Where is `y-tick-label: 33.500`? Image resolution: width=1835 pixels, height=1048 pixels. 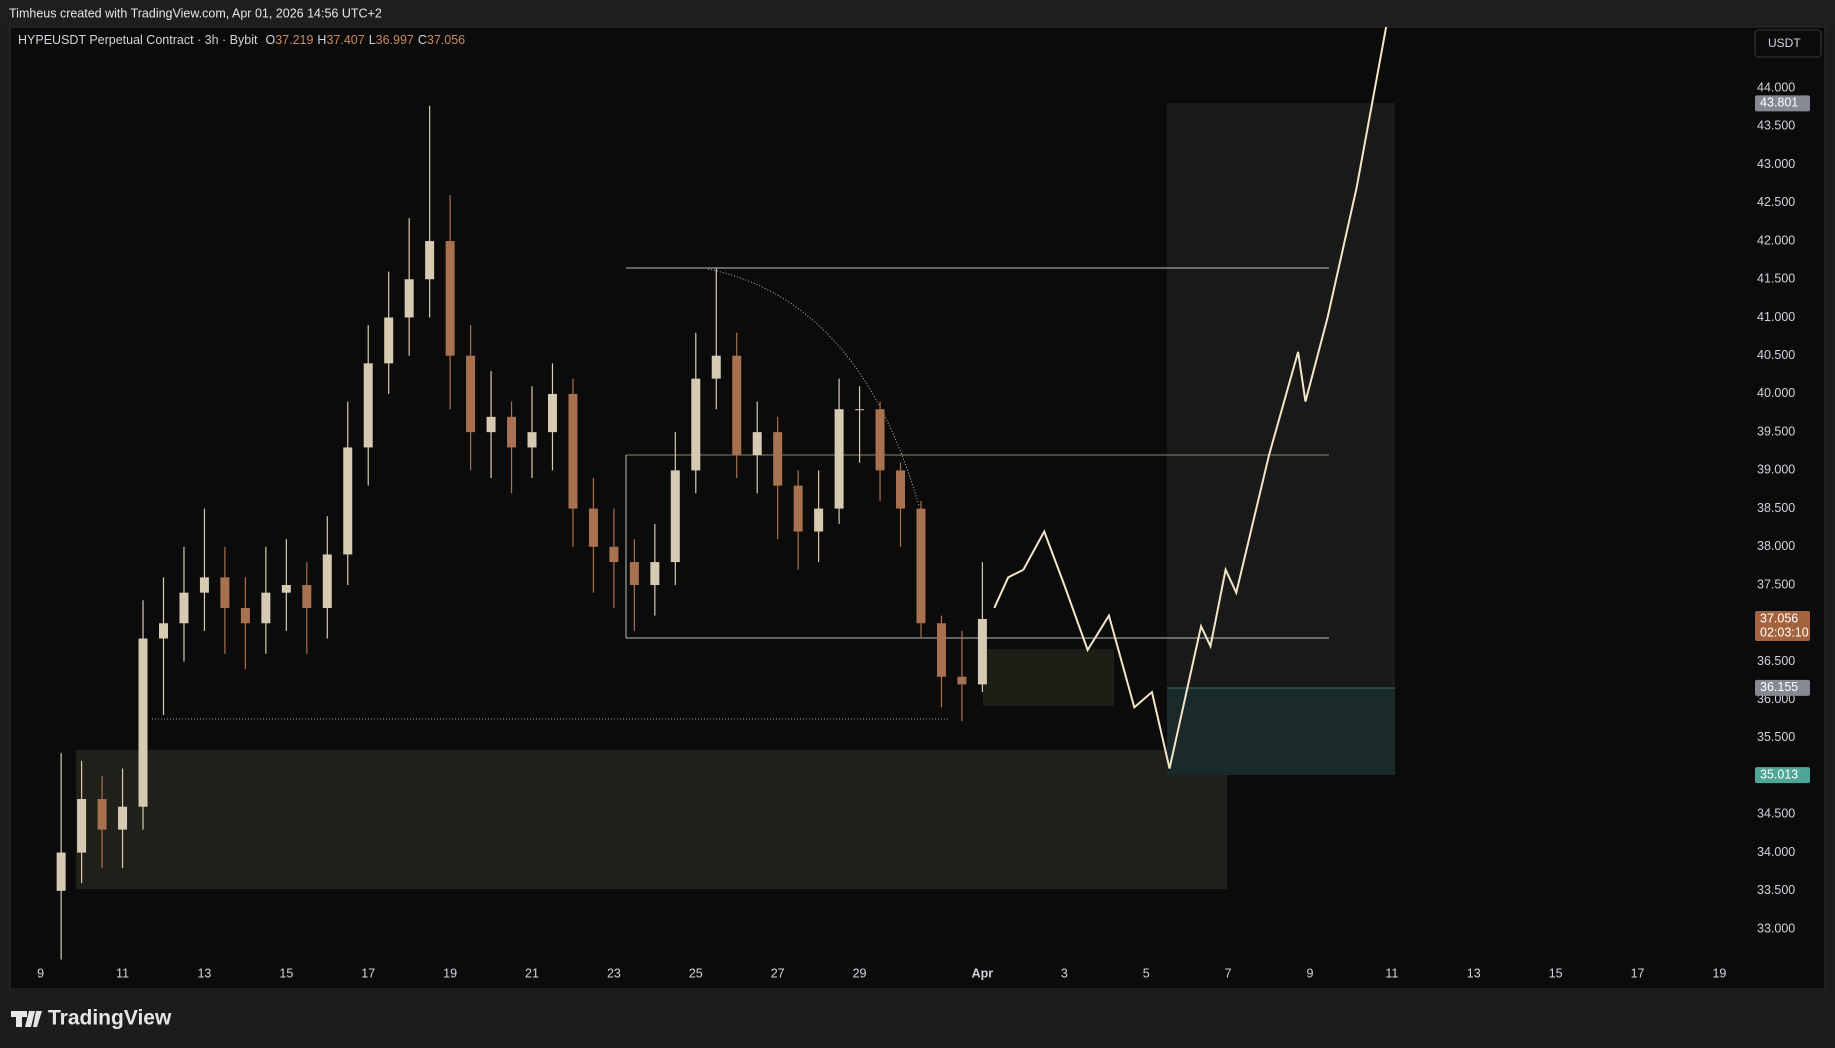 y-tick-label: 33.500 is located at coordinates (1776, 890).